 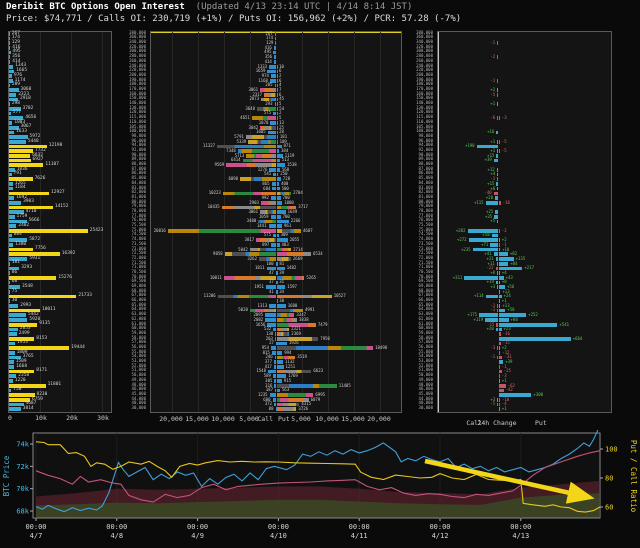 I want to click on strike-label: 85,000, so click(x=425, y=178).